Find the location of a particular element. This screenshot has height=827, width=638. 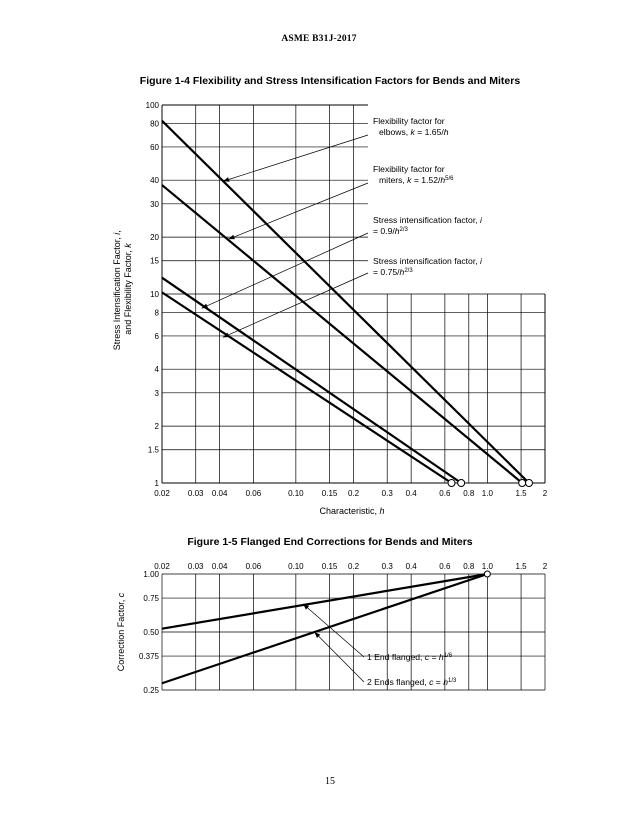

fig15-x-tick-label: 0.03 is located at coordinates (196, 566).